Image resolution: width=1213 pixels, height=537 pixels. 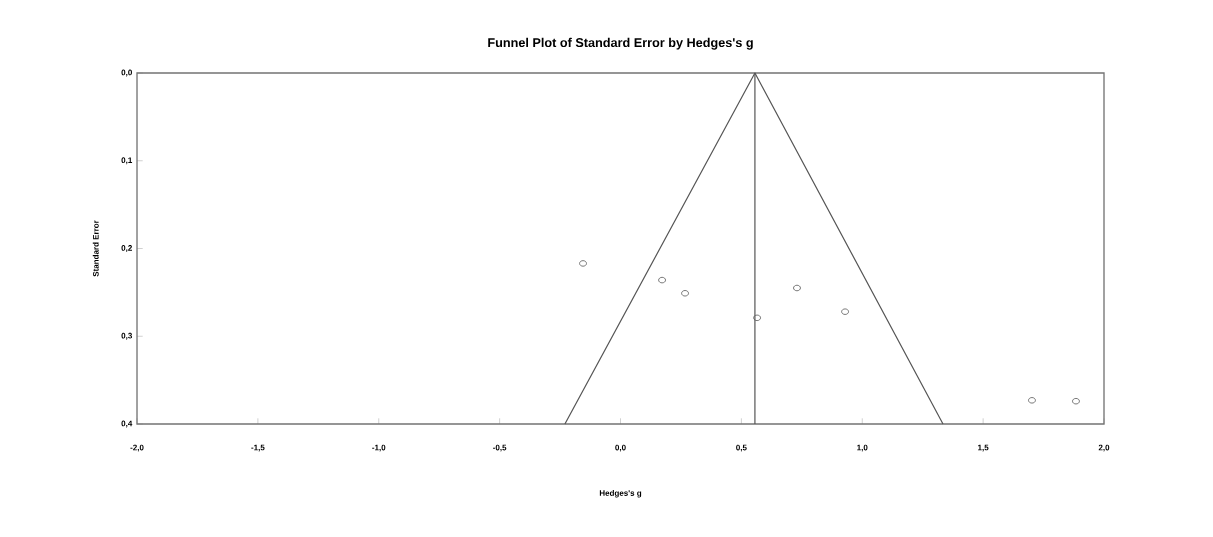 I want to click on x-axis-title: Hedges's g, so click(x=620, y=494).